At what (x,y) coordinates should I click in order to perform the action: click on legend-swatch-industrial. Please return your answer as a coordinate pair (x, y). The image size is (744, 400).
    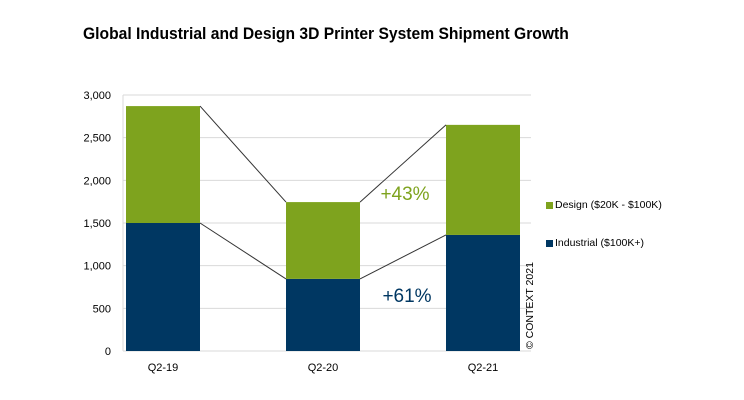
    Looking at the image, I should click on (549, 243).